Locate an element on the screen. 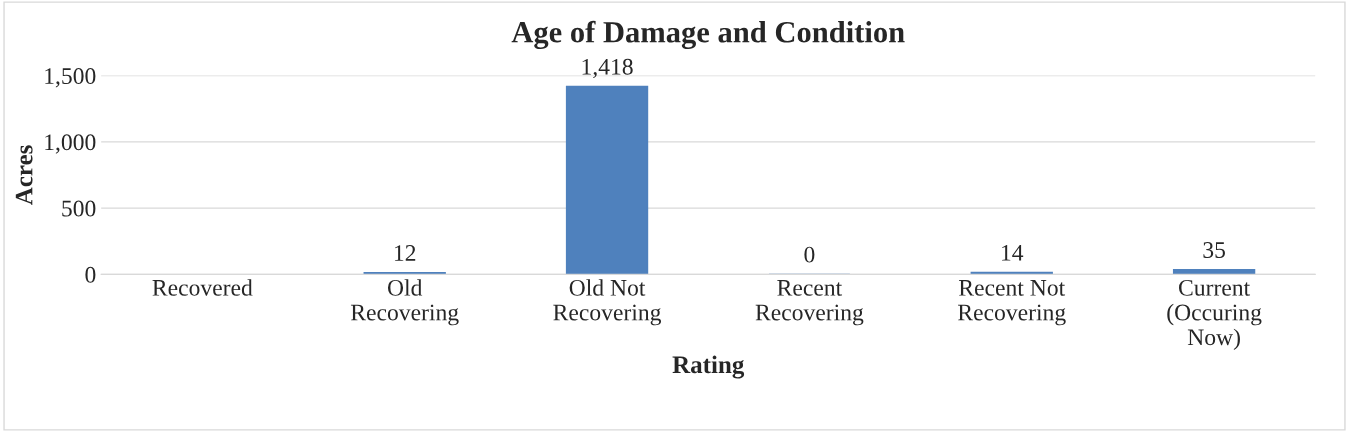  x-tick-label: Current (Occuring Now) is located at coordinates (1214, 315).